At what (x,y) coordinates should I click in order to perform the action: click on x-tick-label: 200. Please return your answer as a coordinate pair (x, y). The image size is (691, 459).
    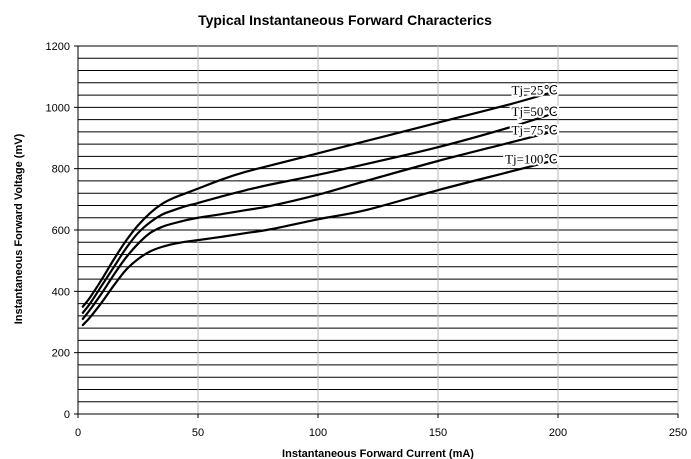
    Looking at the image, I should click on (558, 433).